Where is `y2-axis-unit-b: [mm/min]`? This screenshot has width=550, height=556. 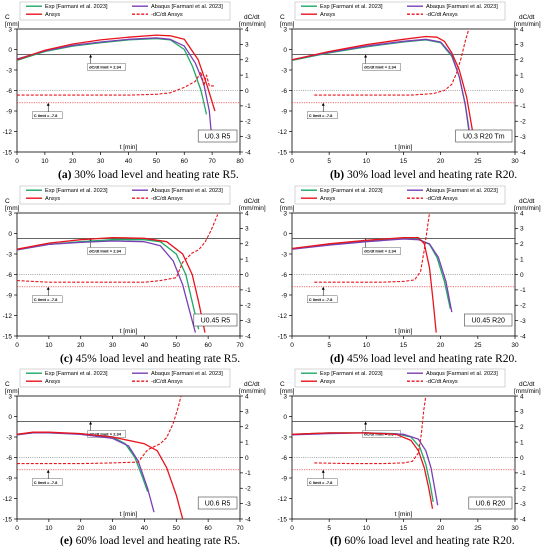
y2-axis-unit-b: [mm/min] is located at coordinates (527, 24).